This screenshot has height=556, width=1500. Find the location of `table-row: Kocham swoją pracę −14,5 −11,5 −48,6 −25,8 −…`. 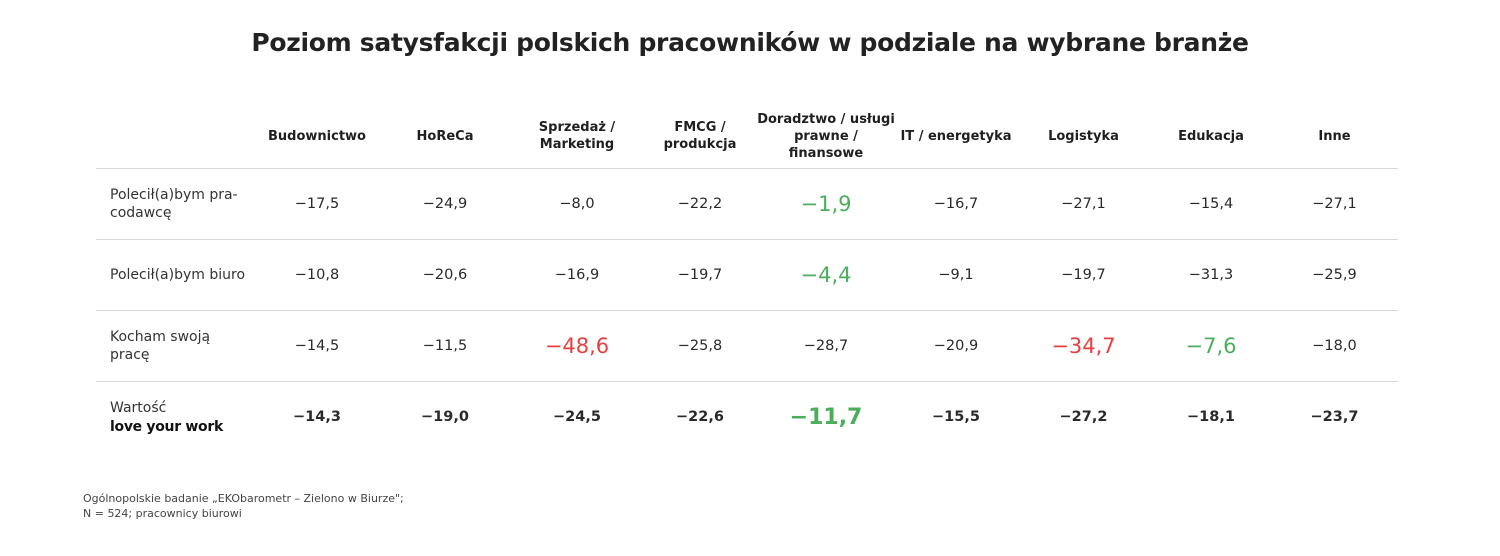

table-row: Kocham swoją pracę −14,5 −11,5 −48,6 −25,8 −… is located at coordinates (747, 345).